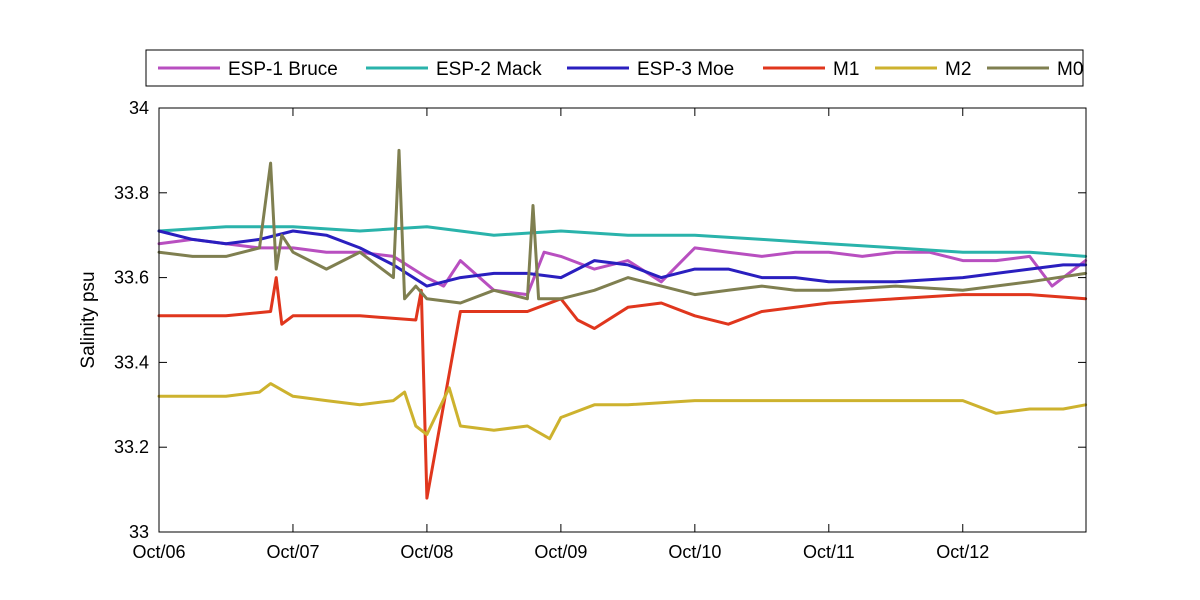 The image size is (1200, 600). I want to click on y-tick-label: 33.2, so click(131, 447).